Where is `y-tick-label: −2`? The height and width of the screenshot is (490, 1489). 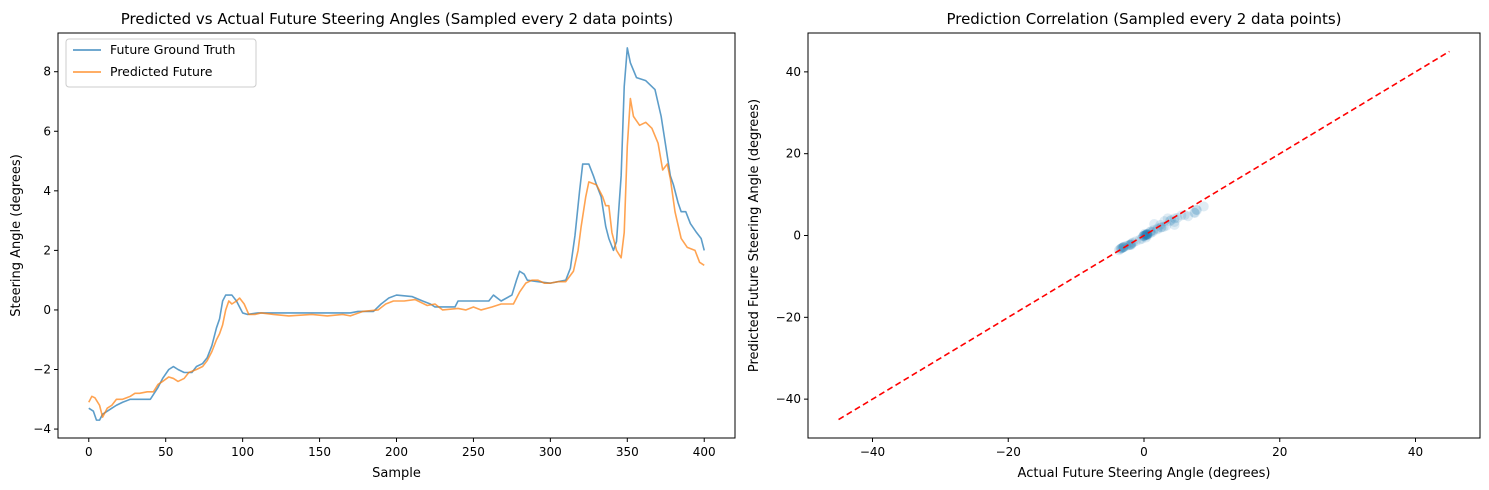 y-tick-label: −2 is located at coordinates (42, 370).